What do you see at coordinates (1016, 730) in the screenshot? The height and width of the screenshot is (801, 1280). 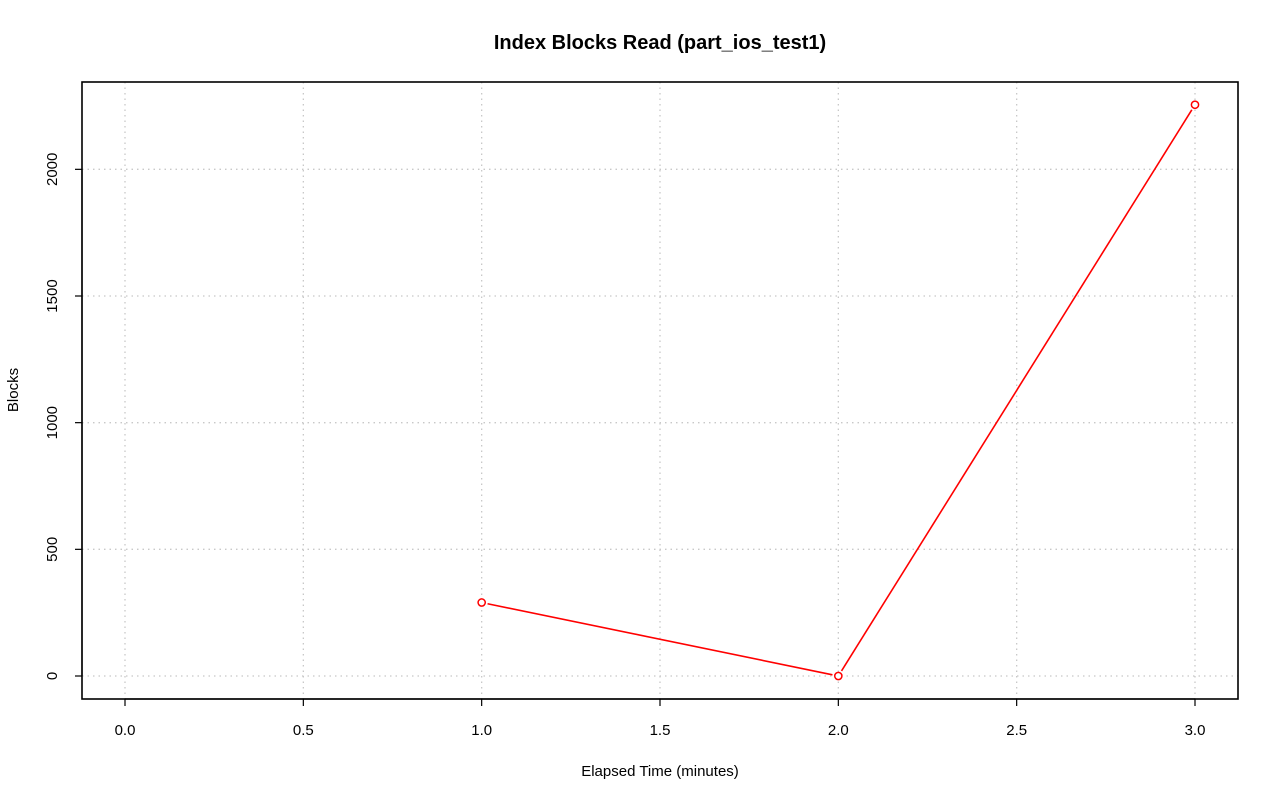 I see `x-tick-label: 2.5` at bounding box center [1016, 730].